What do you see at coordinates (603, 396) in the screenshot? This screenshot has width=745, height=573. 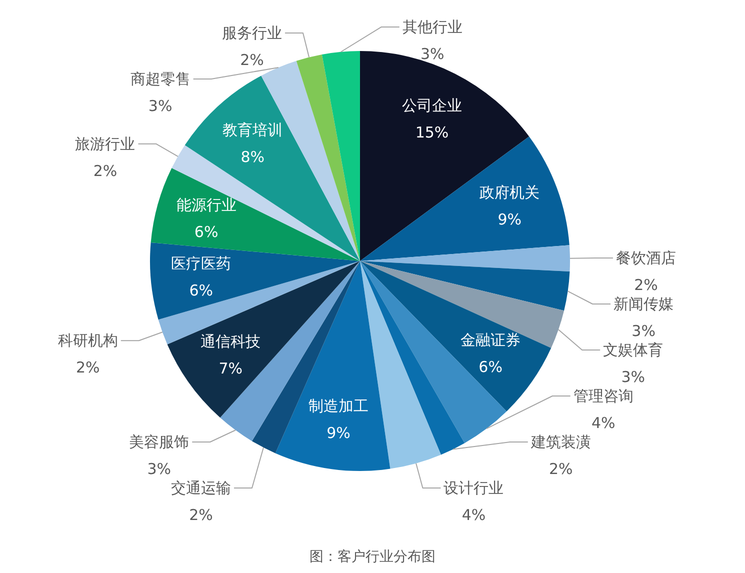 I see `slice-label: 管理咨询` at bounding box center [603, 396].